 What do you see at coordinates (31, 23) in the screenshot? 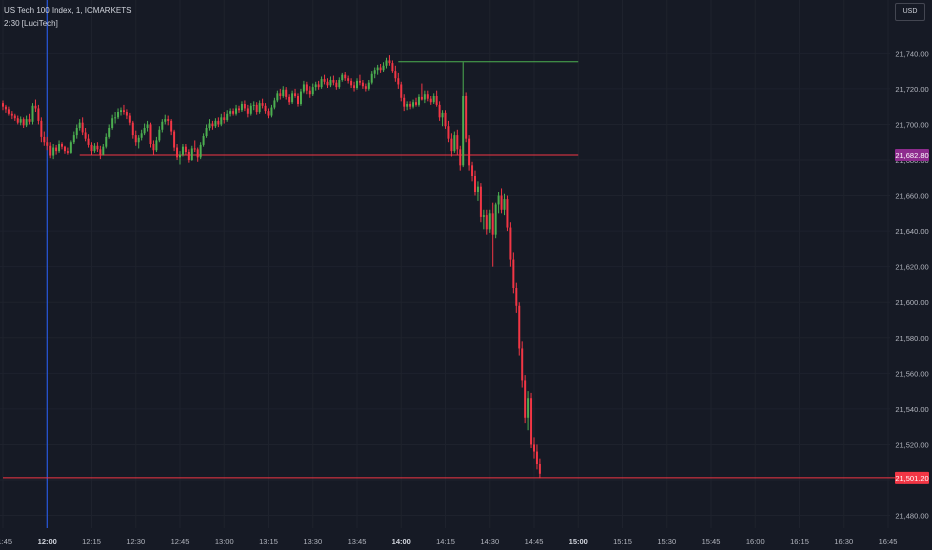
I see `indicator-label: 2:30 [LuciTech]` at bounding box center [31, 23].